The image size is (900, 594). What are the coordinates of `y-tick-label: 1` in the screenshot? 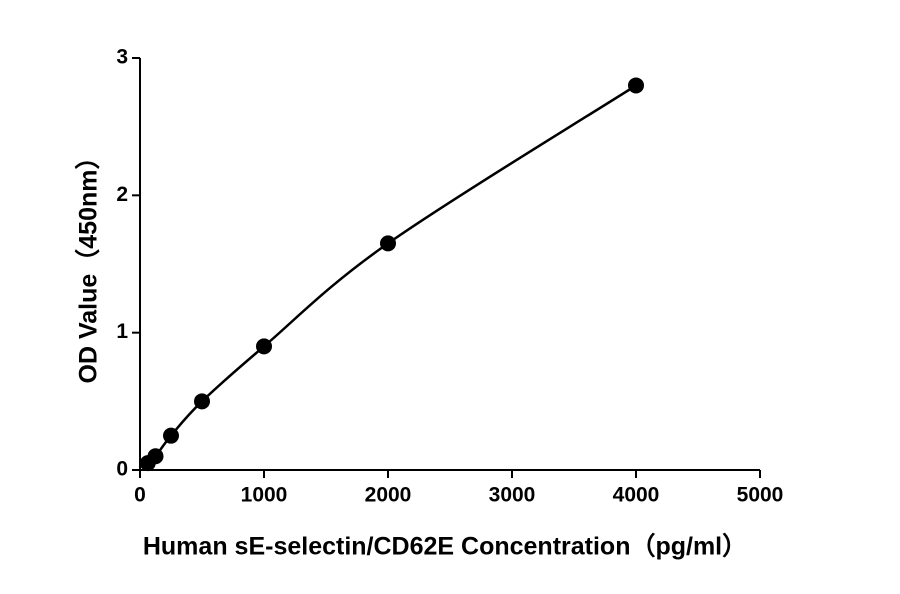 It's located at (122, 331).